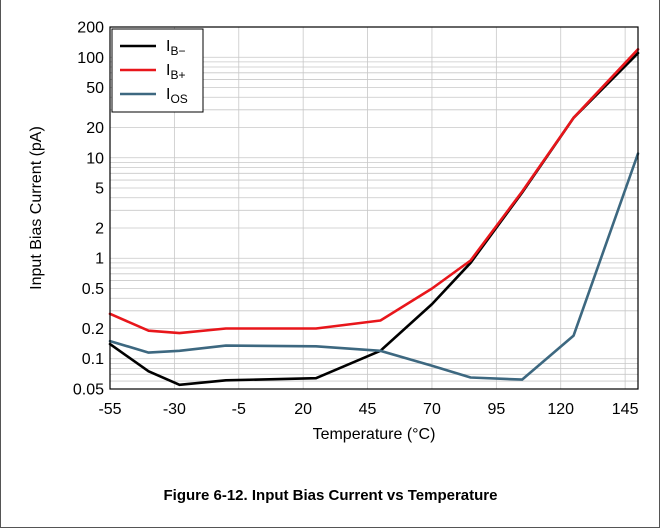 Image resolution: width=661 pixels, height=529 pixels. Describe the element at coordinates (174, 409) in the screenshot. I see `x-tick-label: -30` at that location.